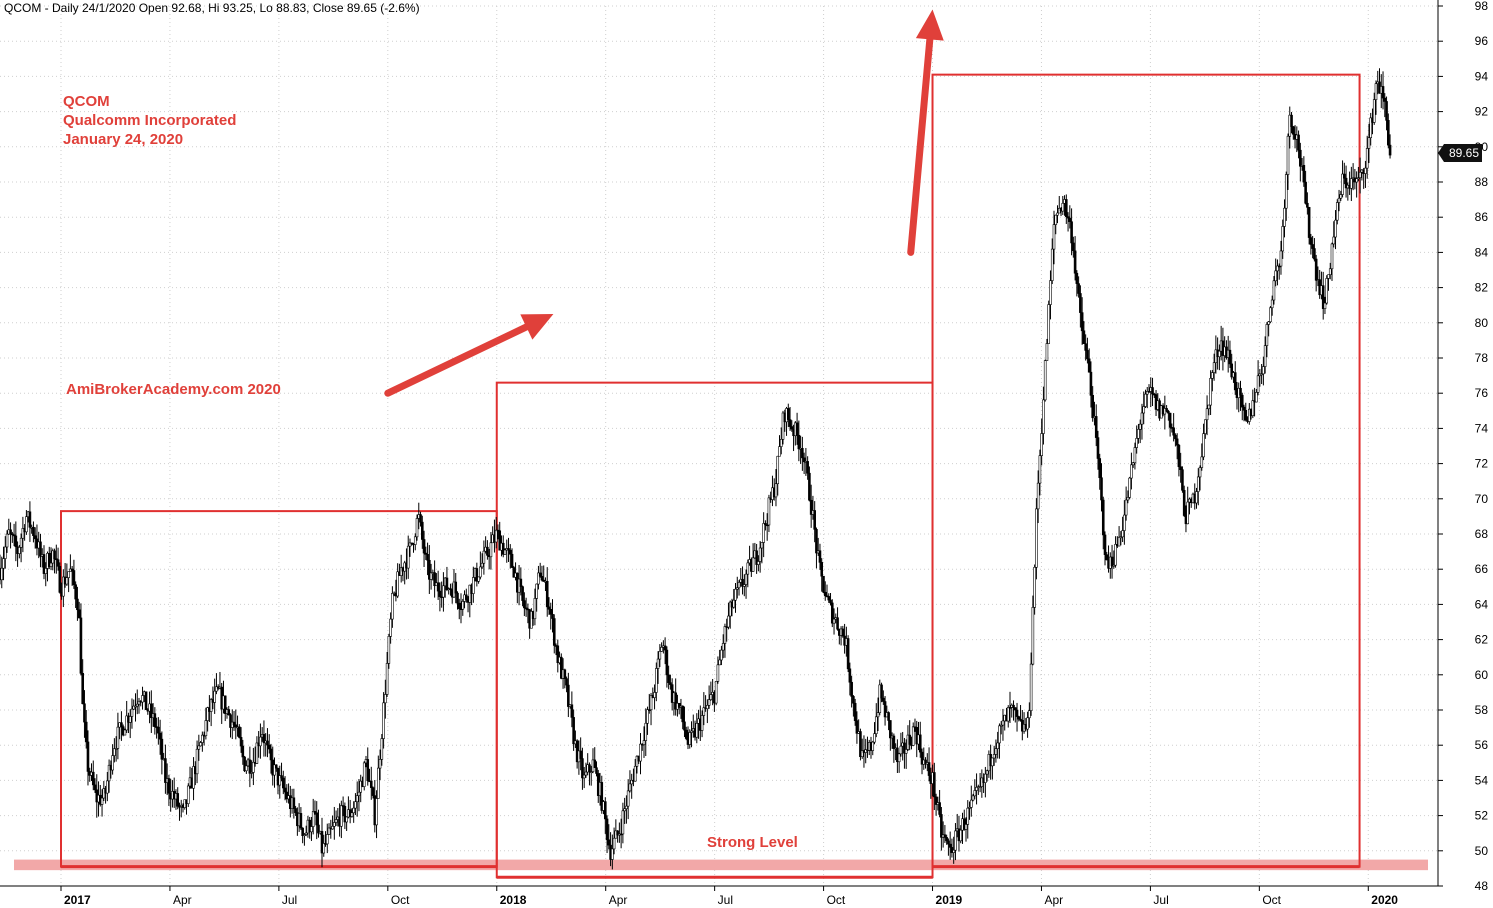  I want to click on y-tick-label: 56, so click(1482, 745).